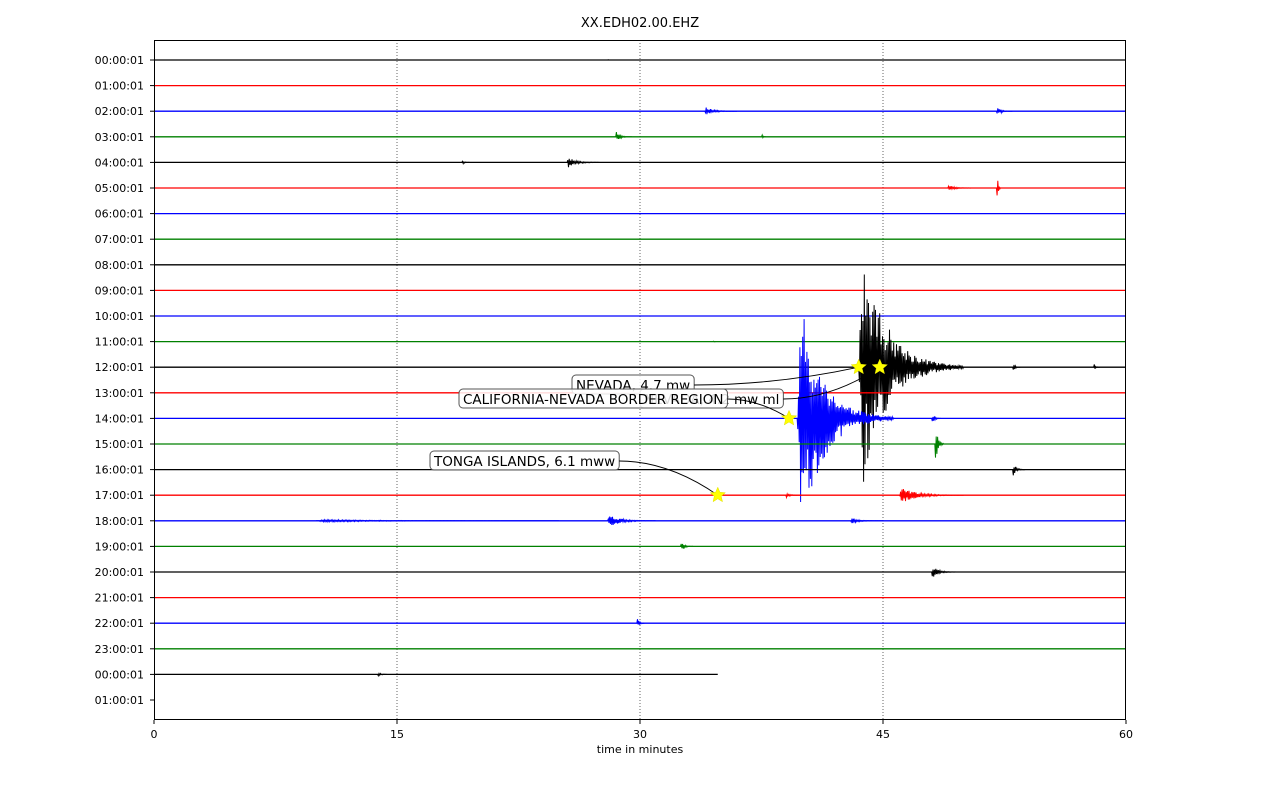  I want to click on y-tick-label: 19:00:01, so click(119, 546).